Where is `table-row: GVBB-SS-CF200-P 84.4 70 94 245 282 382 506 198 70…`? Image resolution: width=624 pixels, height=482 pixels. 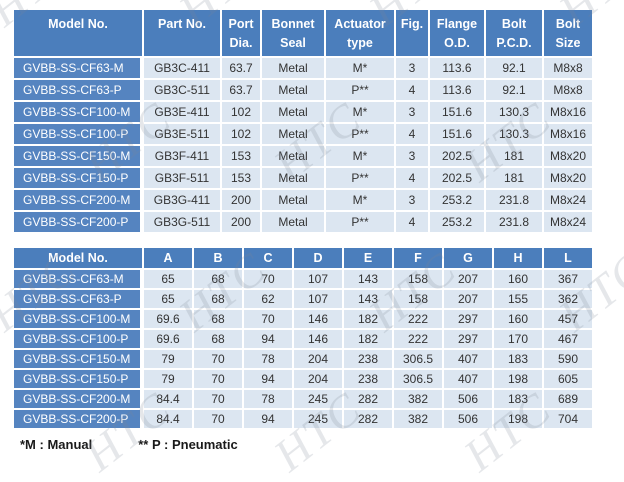
table-row: GVBB-SS-CF200-P 84.4 70 94 245 282 382 506 198 70… is located at coordinates (303, 419).